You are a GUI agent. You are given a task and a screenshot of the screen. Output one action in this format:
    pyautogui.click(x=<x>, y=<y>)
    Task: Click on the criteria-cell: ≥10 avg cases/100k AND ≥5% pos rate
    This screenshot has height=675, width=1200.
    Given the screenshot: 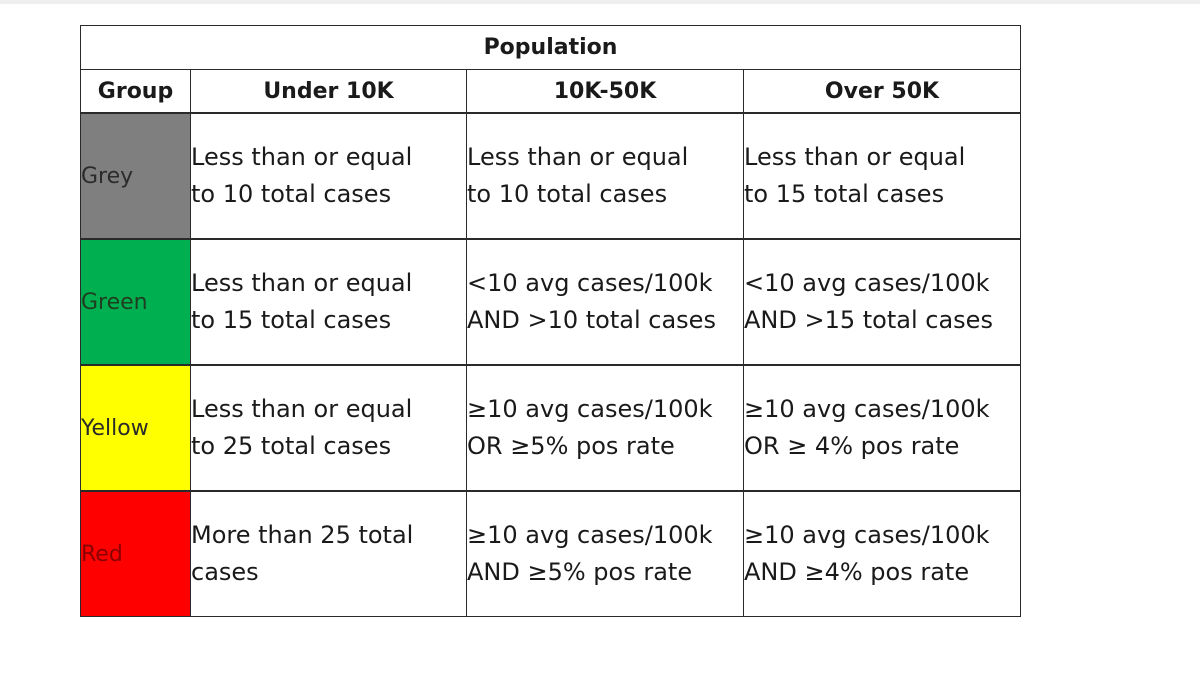 What is the action you would take?
    pyautogui.click(x=605, y=553)
    